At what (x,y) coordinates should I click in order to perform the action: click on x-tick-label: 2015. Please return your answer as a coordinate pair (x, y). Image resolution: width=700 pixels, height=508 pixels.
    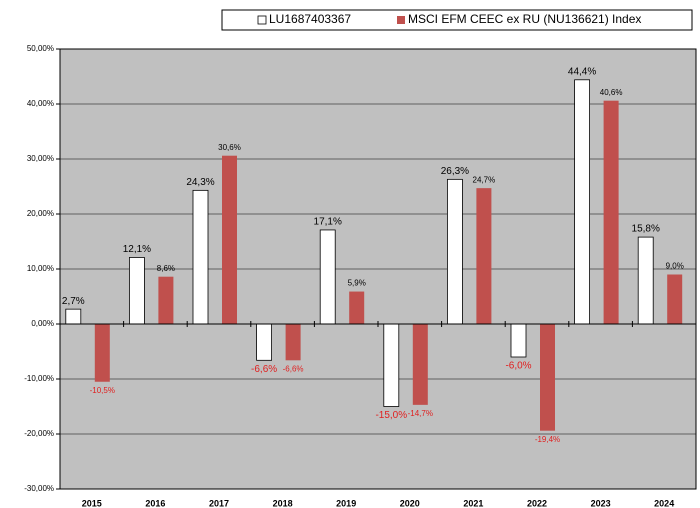
    Looking at the image, I should click on (92, 503).